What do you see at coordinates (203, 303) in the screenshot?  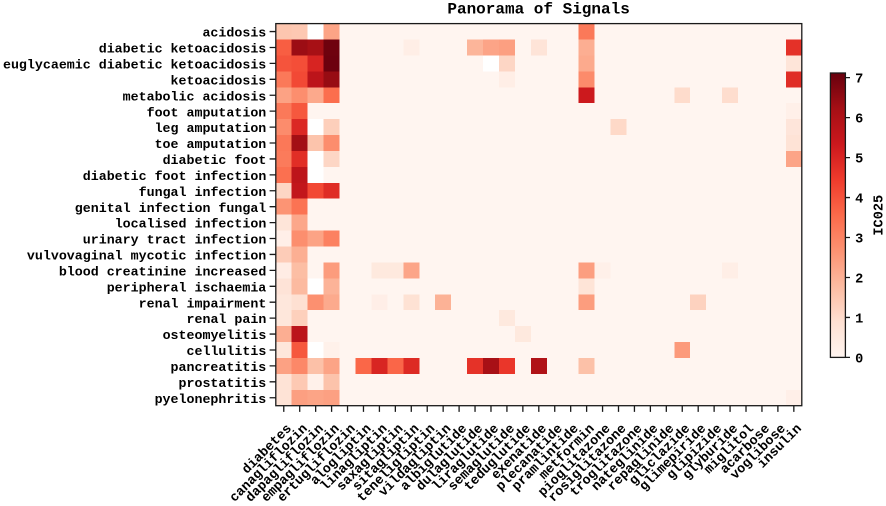 I see `svg-text: renal impairment` at bounding box center [203, 303].